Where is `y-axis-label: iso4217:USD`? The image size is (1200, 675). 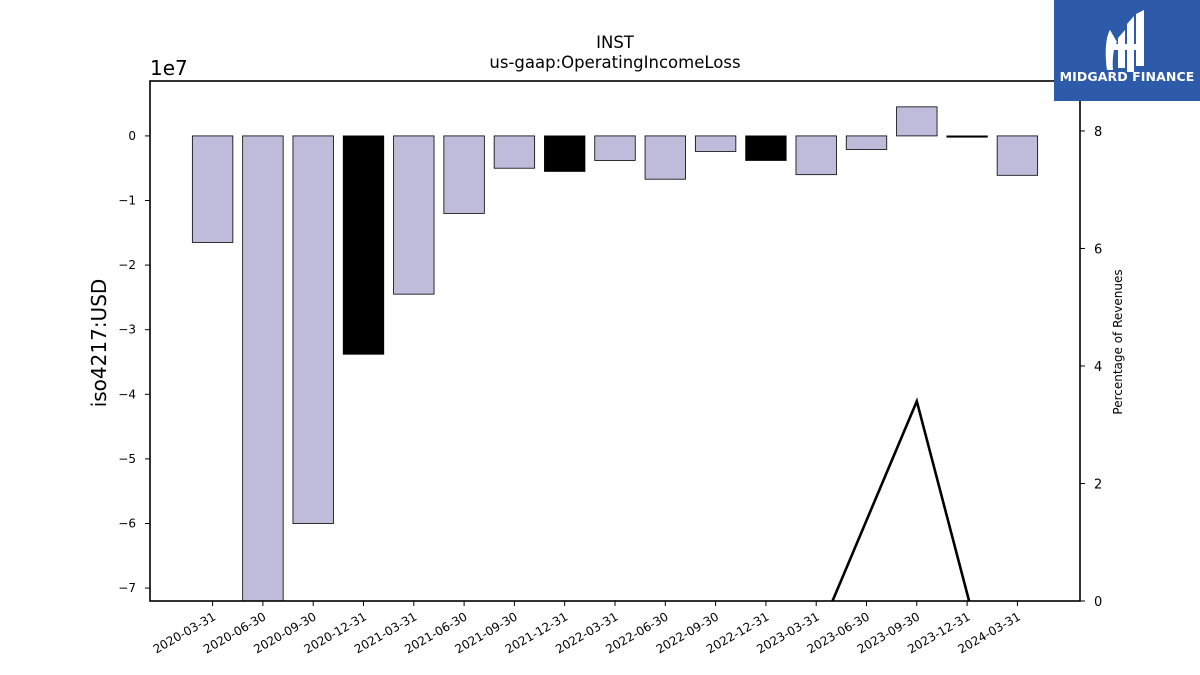
y-axis-label: iso4217:USD is located at coordinates (99, 343).